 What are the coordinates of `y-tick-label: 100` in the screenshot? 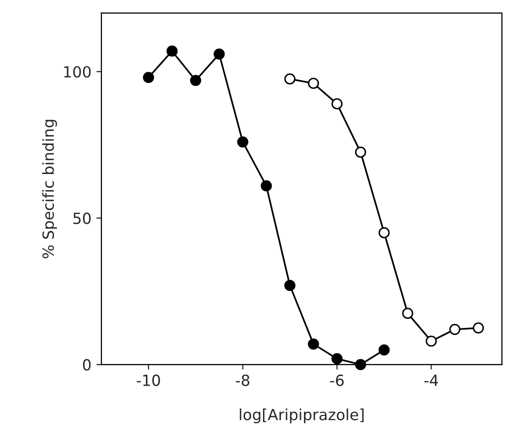 It's located at (77, 72).